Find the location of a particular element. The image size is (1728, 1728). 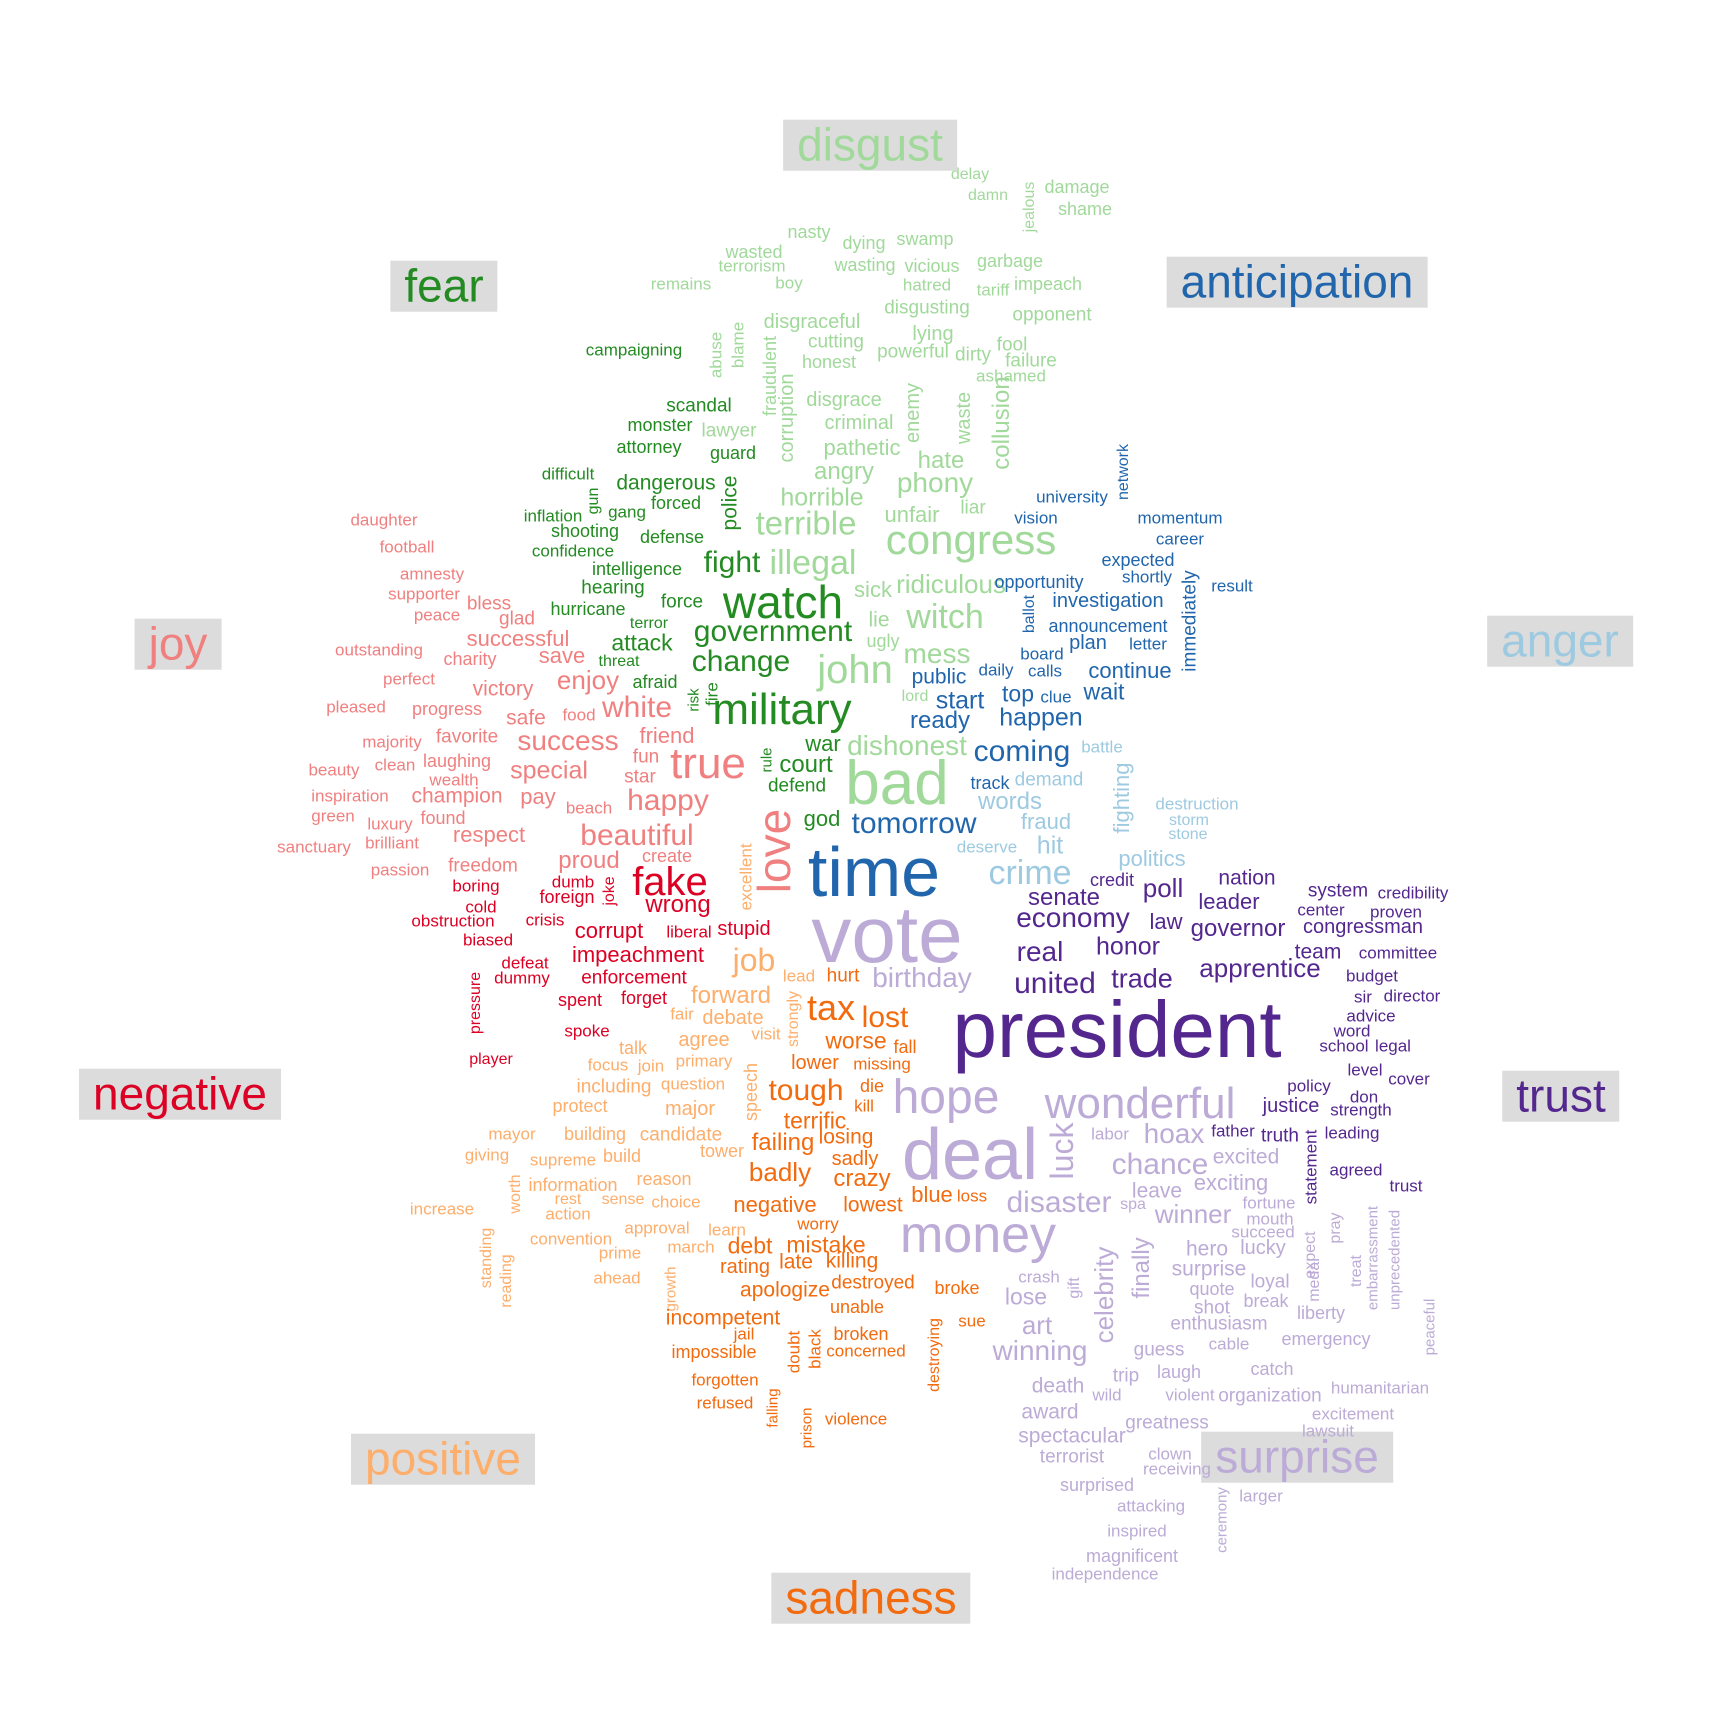

word-joy: daughter is located at coordinates (384, 520).